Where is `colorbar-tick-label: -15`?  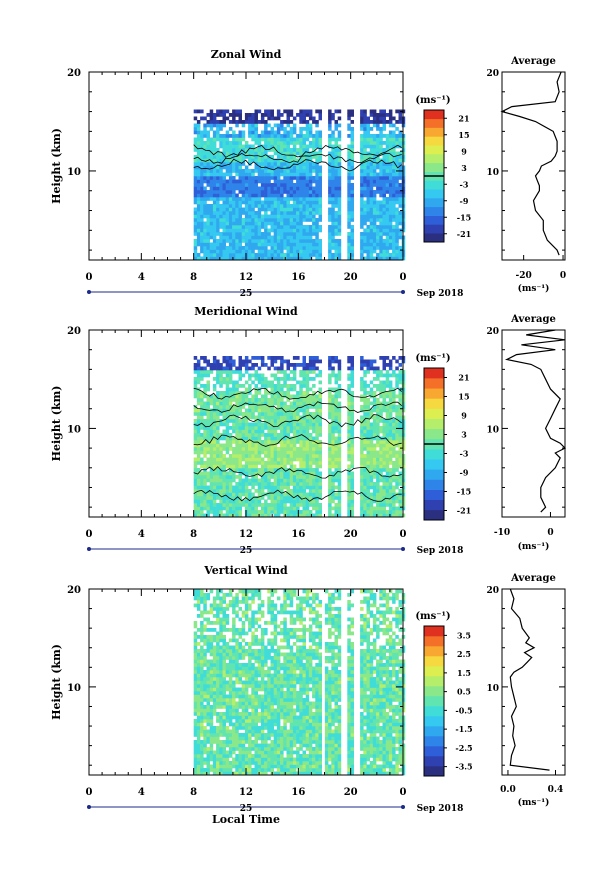
colorbar-tick-label: -15 is located at coordinates (464, 217).